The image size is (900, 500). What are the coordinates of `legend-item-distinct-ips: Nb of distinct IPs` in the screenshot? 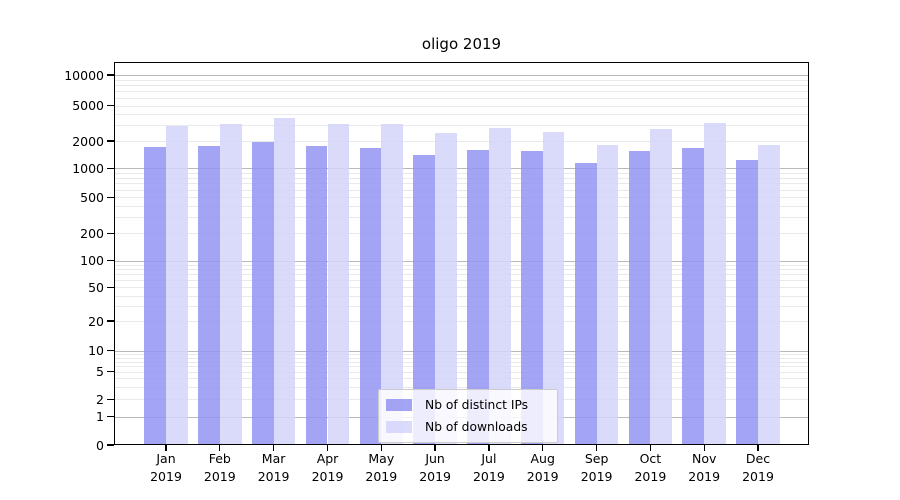 It's located at (467, 405).